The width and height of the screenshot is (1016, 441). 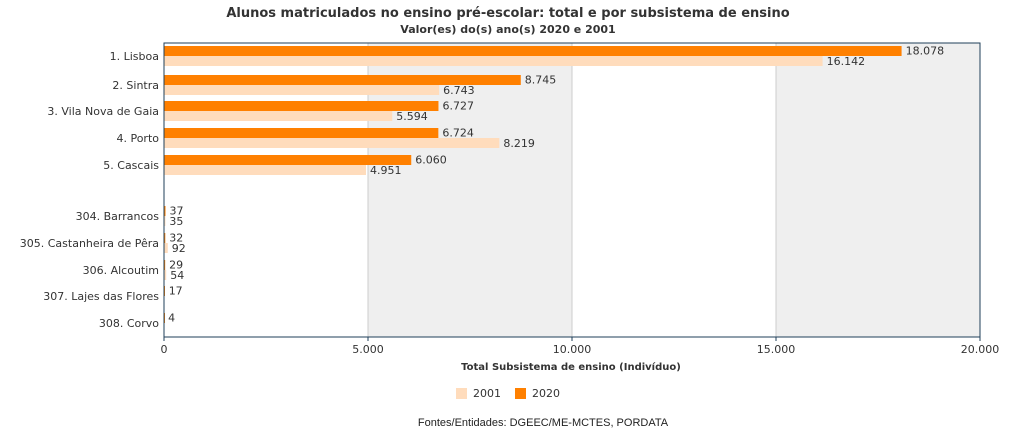 What do you see at coordinates (508, 29) in the screenshot?
I see `chart-subtitle: Valor(es) do(s) ano(s) 2020 e 2001` at bounding box center [508, 29].